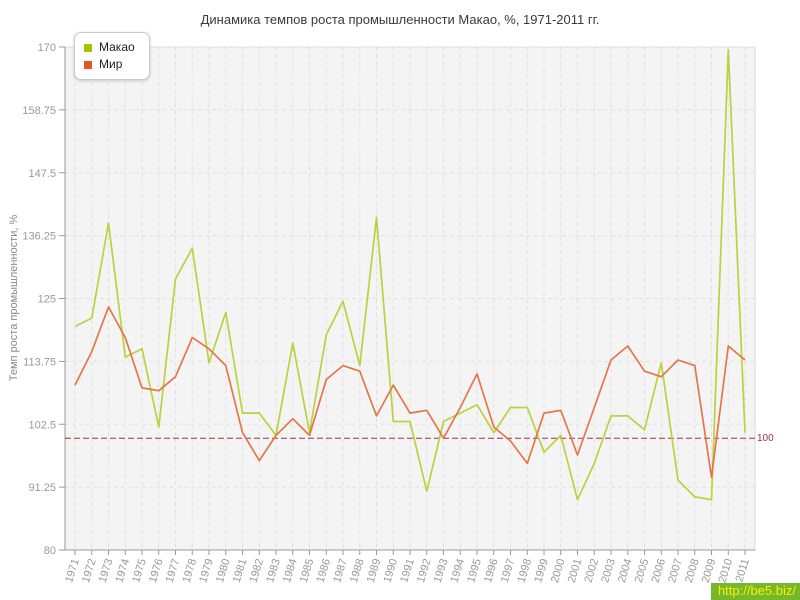 This screenshot has width=800, height=600. I want to click on x-tick-label: 2011, so click(742, 570).